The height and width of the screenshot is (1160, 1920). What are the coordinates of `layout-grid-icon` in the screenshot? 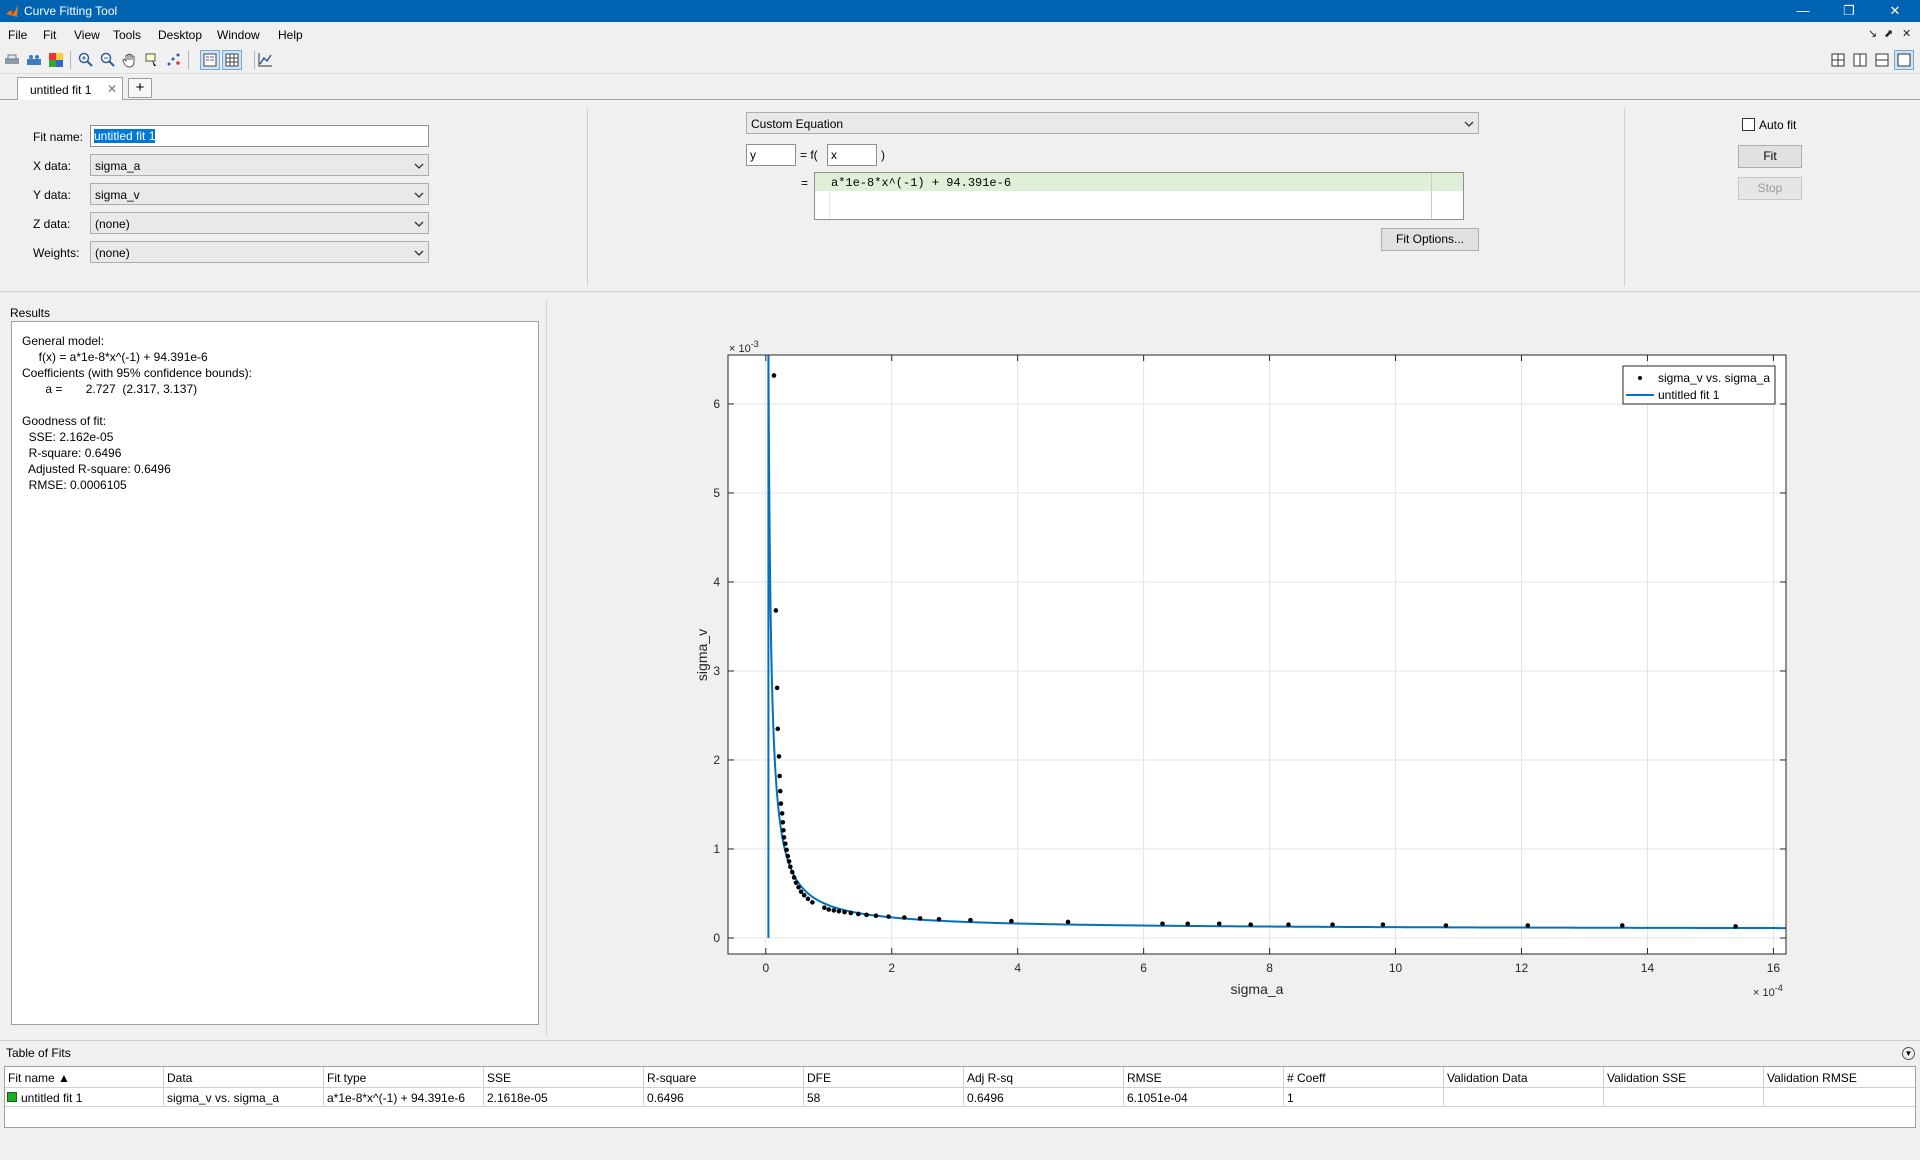 It's located at (1838, 60).